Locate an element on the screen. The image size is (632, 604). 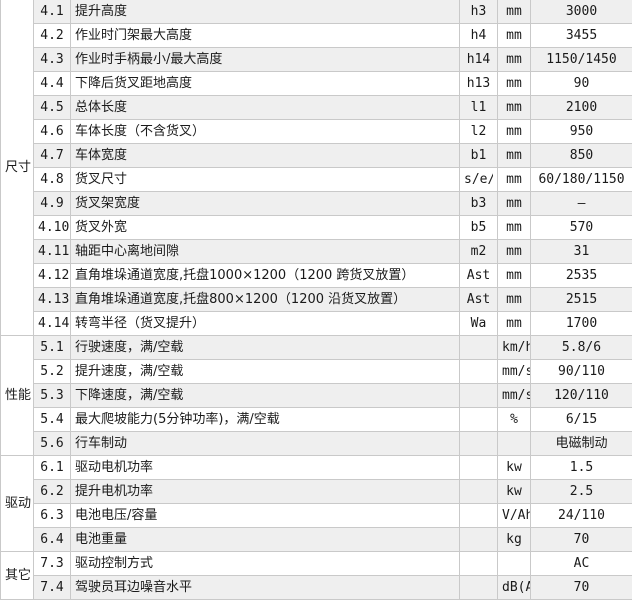
row-name-cell-text: 货叉尺寸 is located at coordinates (101, 179).